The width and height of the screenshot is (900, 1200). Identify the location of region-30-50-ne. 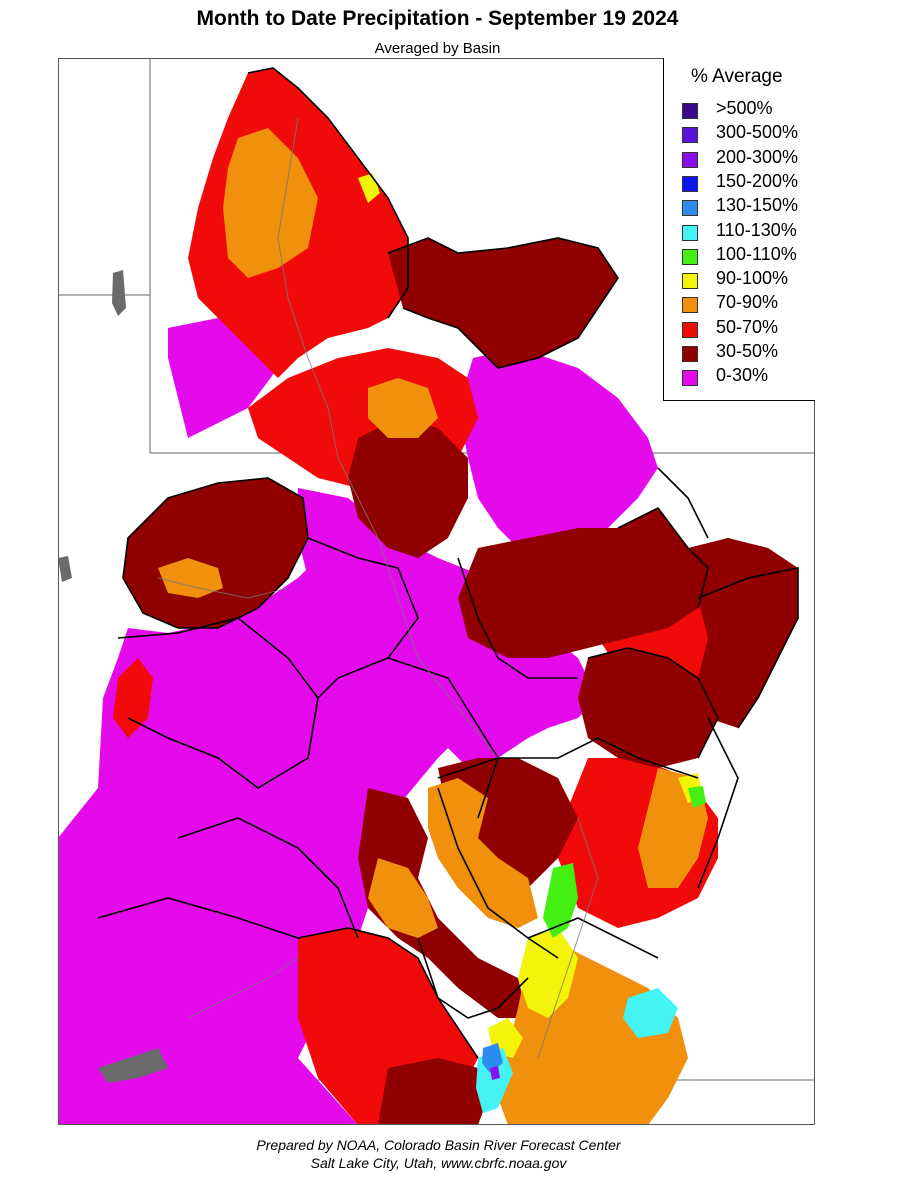
(503, 303).